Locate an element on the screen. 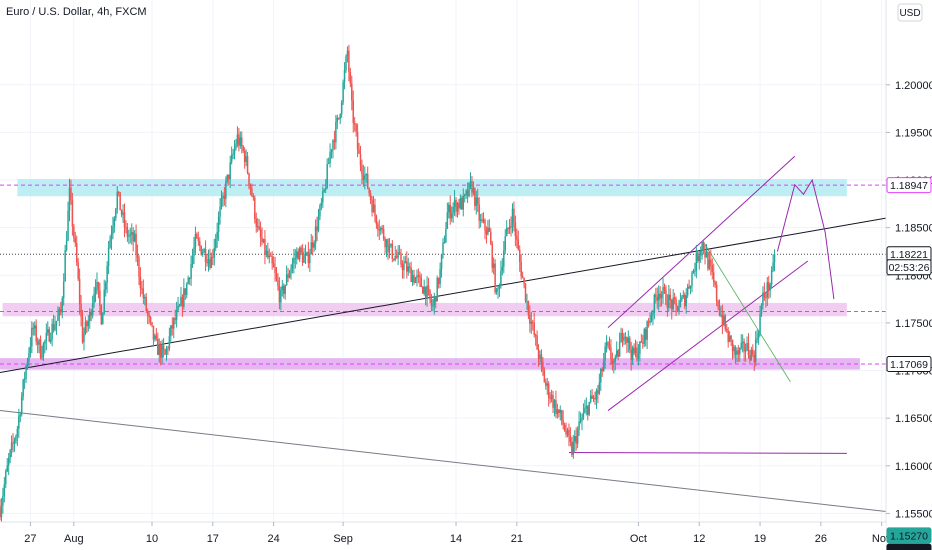 This screenshot has height=550, width=932. price-tag: 1.18947 is located at coordinates (909, 185).